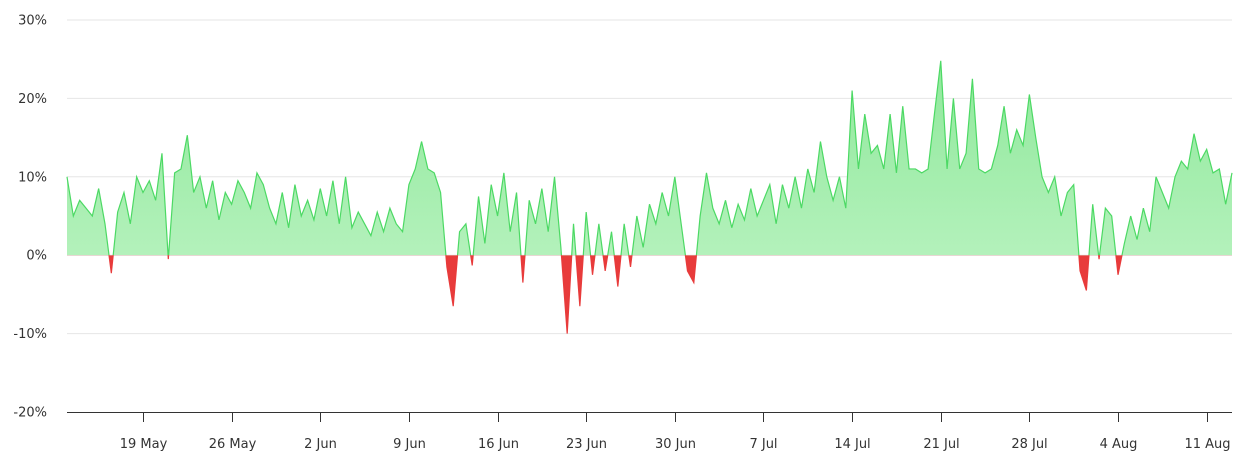  What do you see at coordinates (30, 334) in the screenshot?
I see `y-tick-label: -10%` at bounding box center [30, 334].